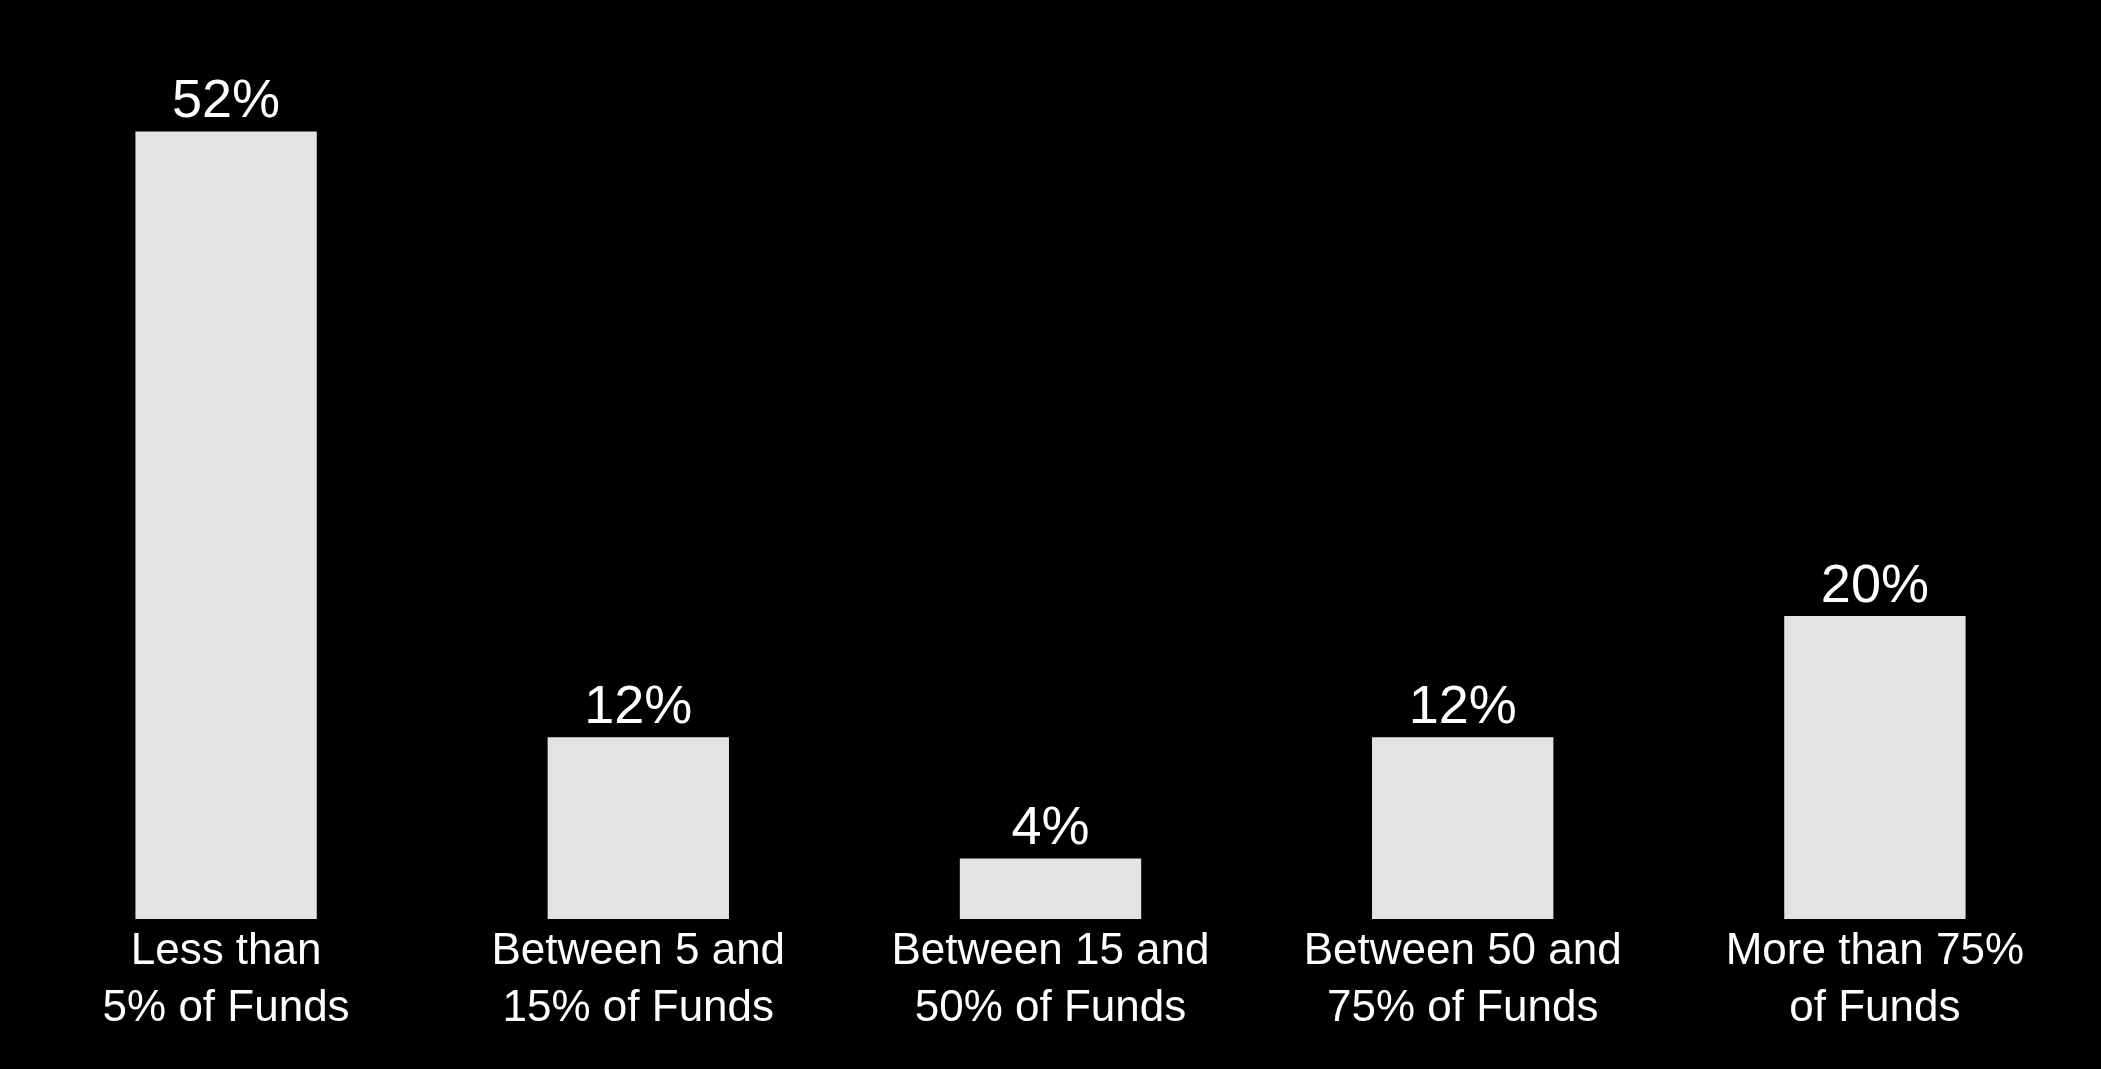  I want to click on x-tick-label: Between 15 and 50% of Funds, so click(1050, 977).